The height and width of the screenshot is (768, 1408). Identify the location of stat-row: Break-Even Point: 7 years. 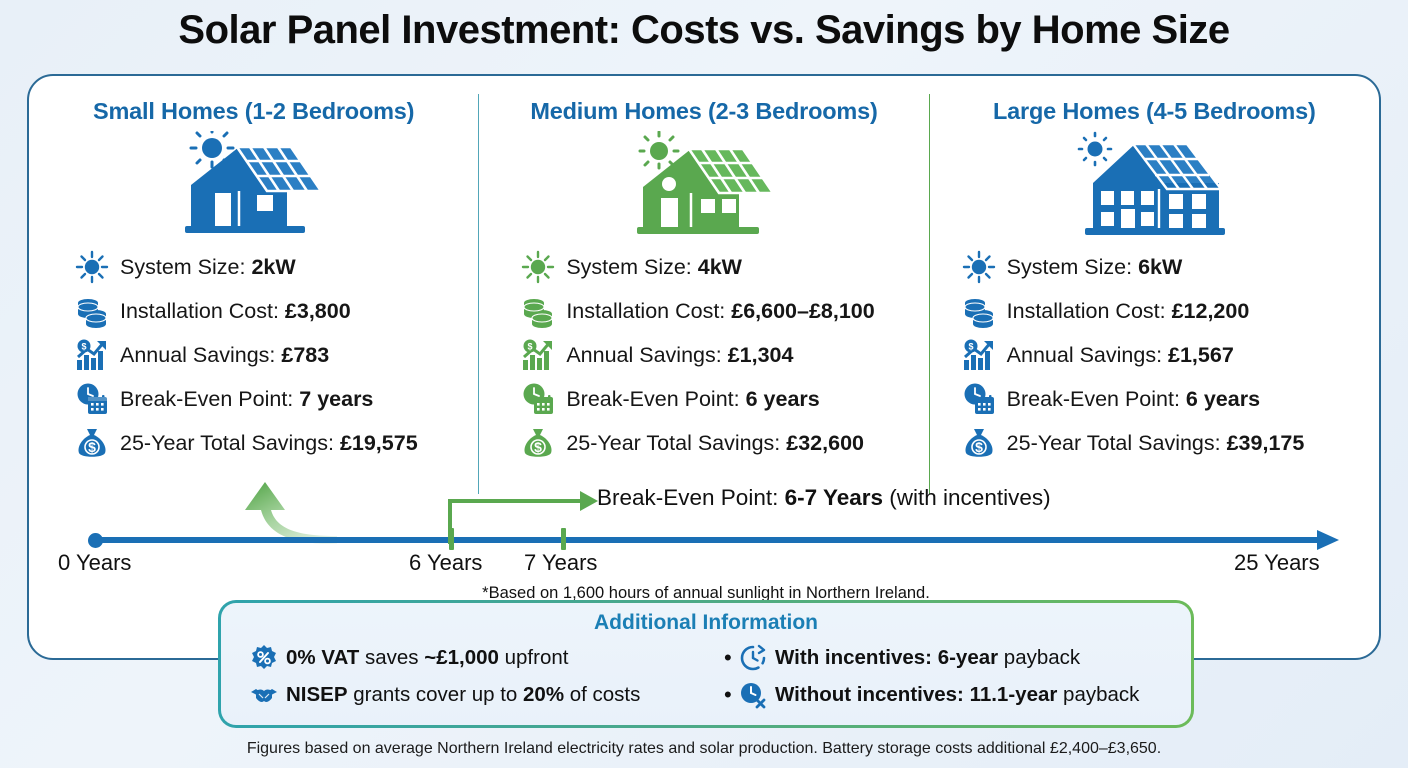
(275, 399).